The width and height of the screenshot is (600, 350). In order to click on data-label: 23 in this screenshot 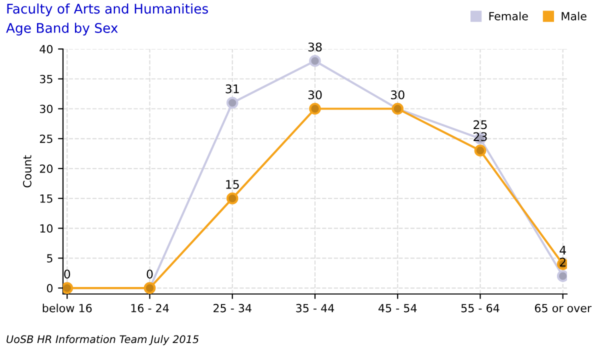, I will do `click(480, 137)`.